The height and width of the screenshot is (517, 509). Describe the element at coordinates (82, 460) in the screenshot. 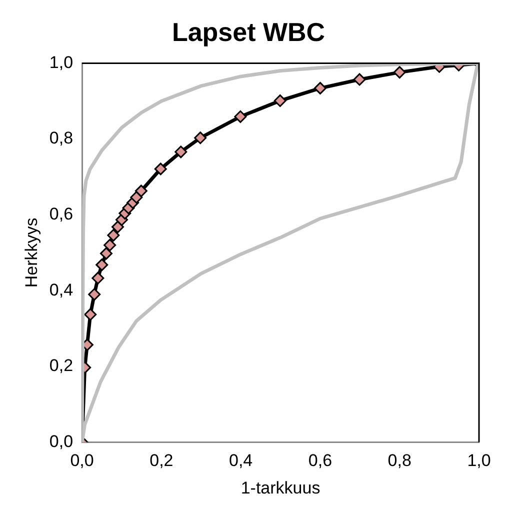

I see `x-tick-label: 0,0` at that location.